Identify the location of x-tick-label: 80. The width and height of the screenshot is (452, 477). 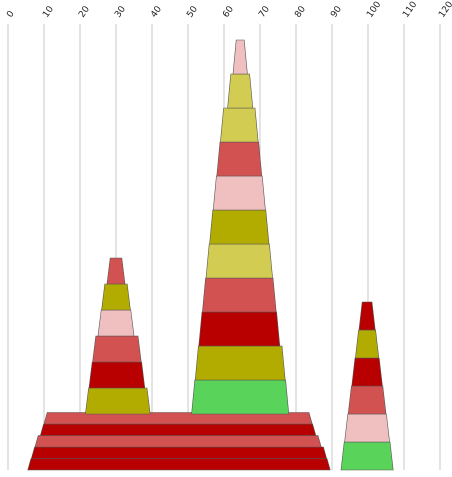
(300, 11).